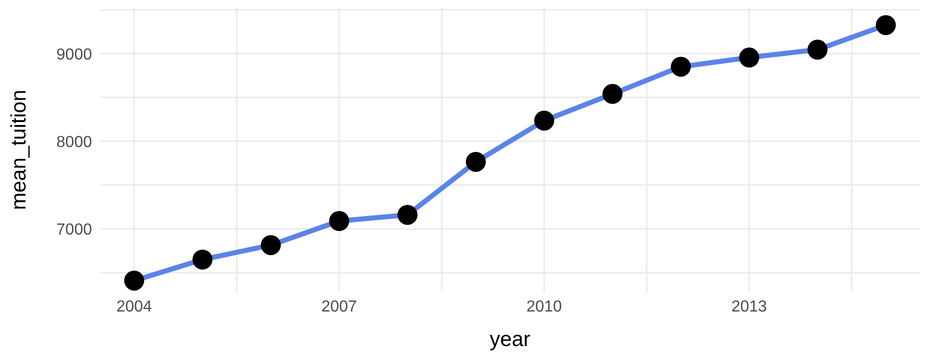 The width and height of the screenshot is (936, 360). Describe the element at coordinates (74, 230) in the screenshot. I see `y-tick-label: 7000` at that location.